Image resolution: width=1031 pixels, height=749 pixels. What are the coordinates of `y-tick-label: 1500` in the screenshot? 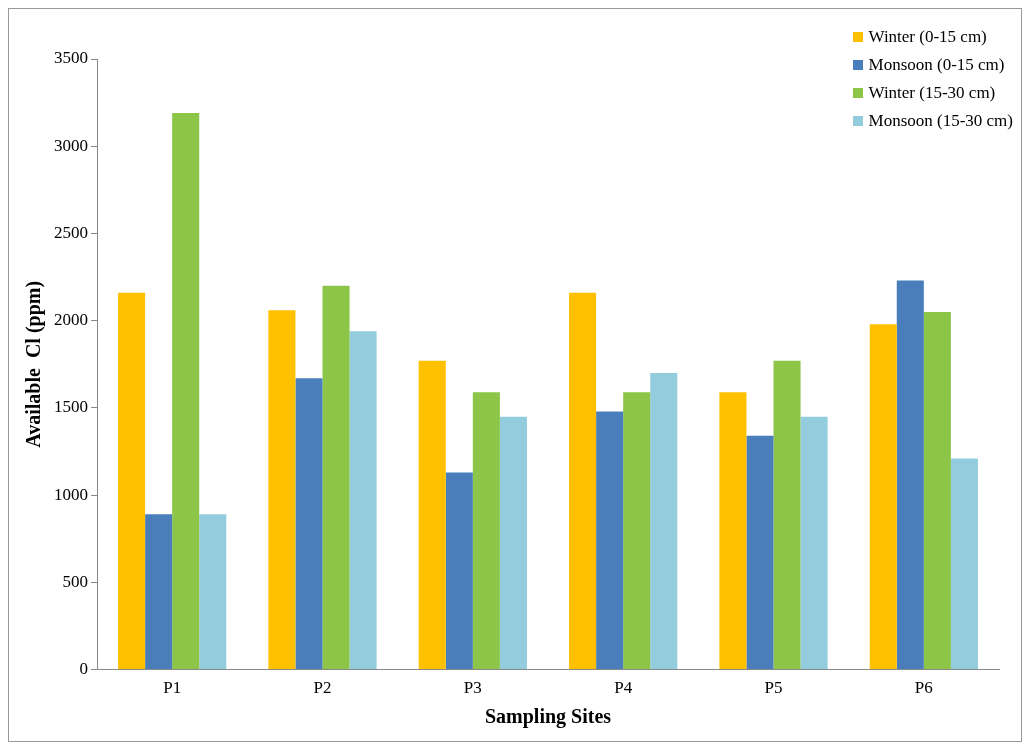 It's located at (71, 407).